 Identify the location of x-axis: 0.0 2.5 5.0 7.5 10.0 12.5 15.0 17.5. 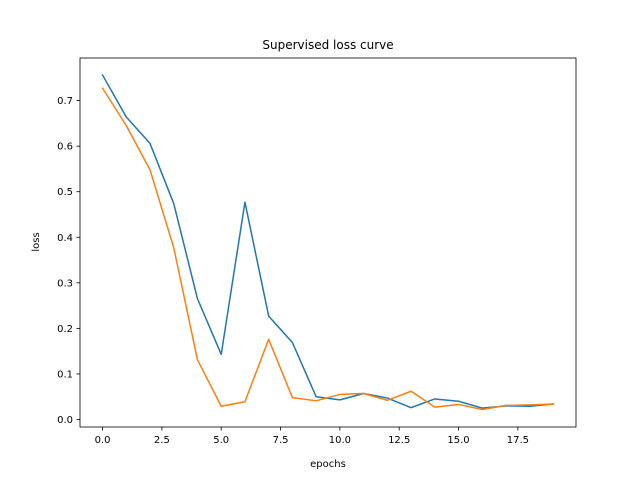
(312, 436).